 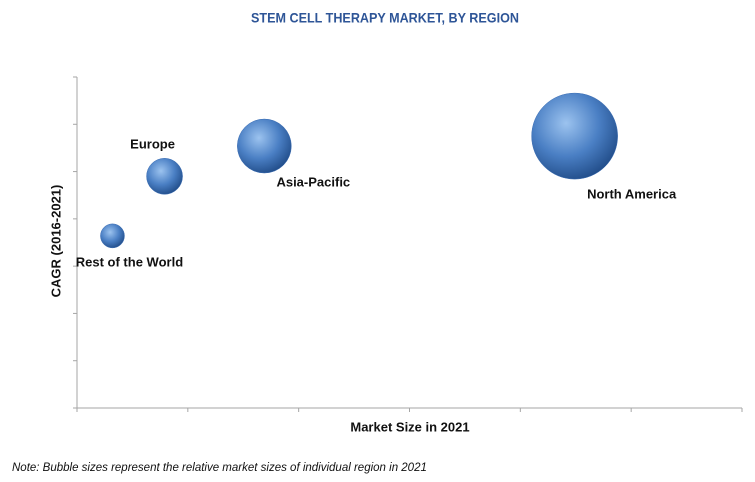 What do you see at coordinates (409, 426) in the screenshot?
I see `x-axis-label: Market Size in 2021` at bounding box center [409, 426].